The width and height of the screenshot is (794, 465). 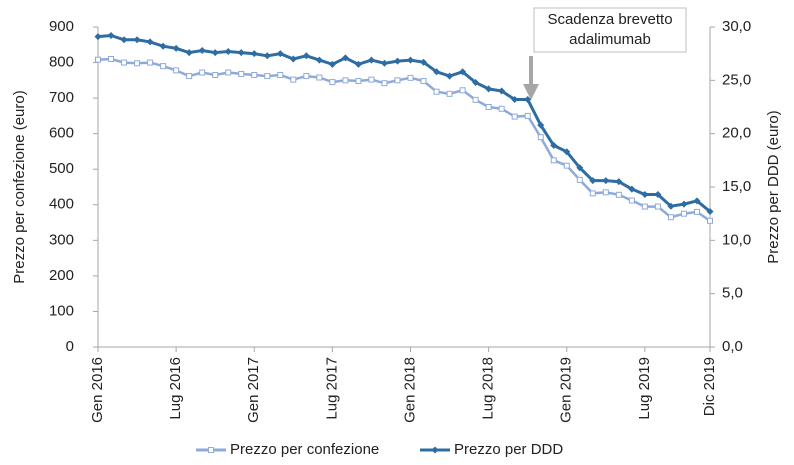 What do you see at coordinates (736, 239) in the screenshot?
I see `y2-tick-label: 10,0` at bounding box center [736, 239].